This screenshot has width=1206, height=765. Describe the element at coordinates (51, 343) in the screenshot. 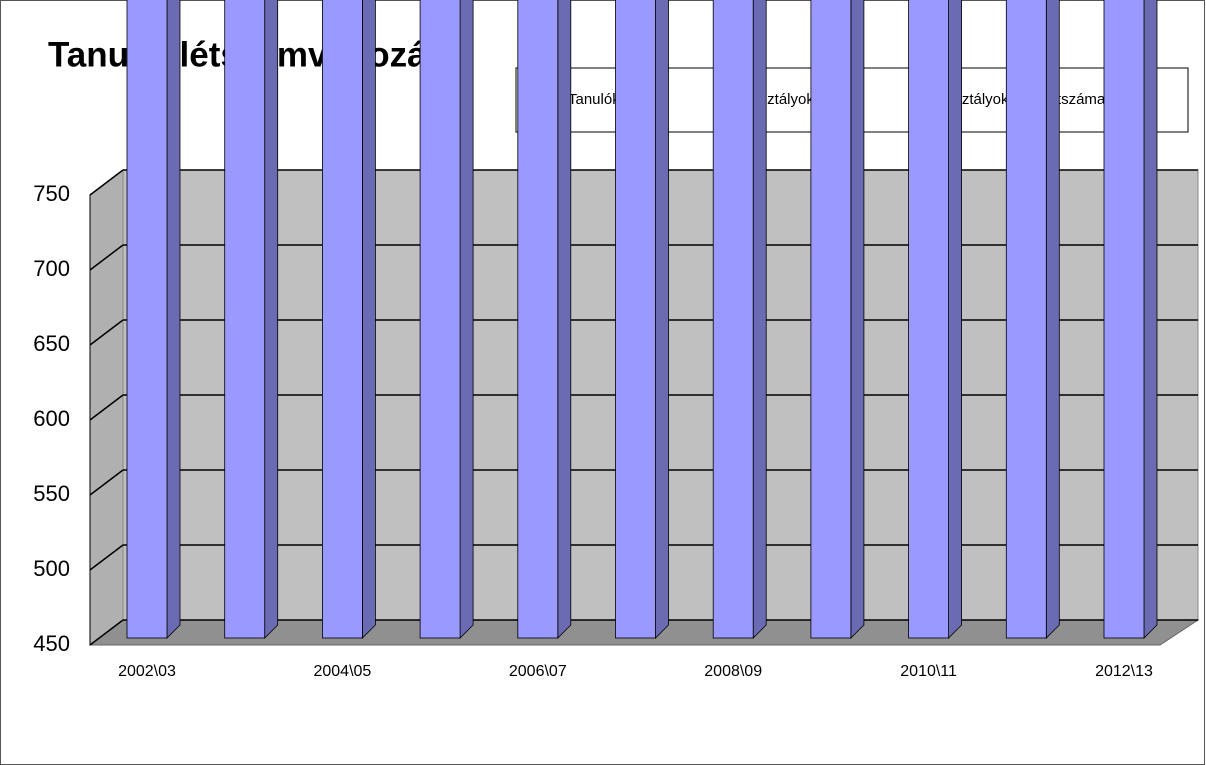

I see `y-tick-label: 650` at that location.